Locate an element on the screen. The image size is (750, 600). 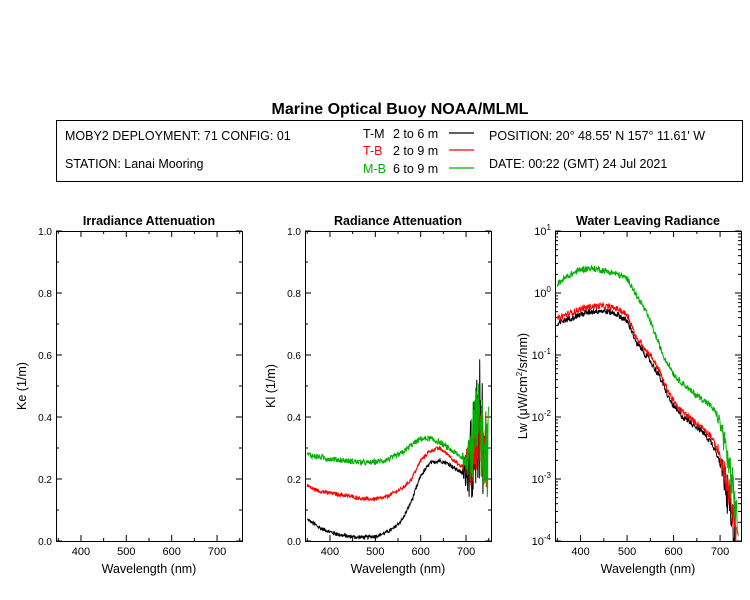
legend-range-t-b: 2 to 9 m is located at coordinates (415, 151).